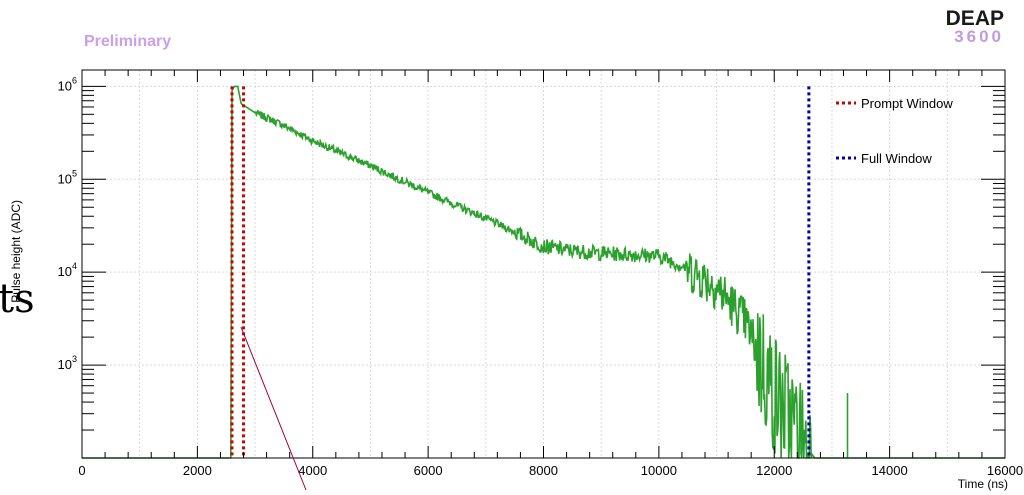 The image size is (1024, 495). I want to click on y-tick-label: 10⁴, so click(67, 270).